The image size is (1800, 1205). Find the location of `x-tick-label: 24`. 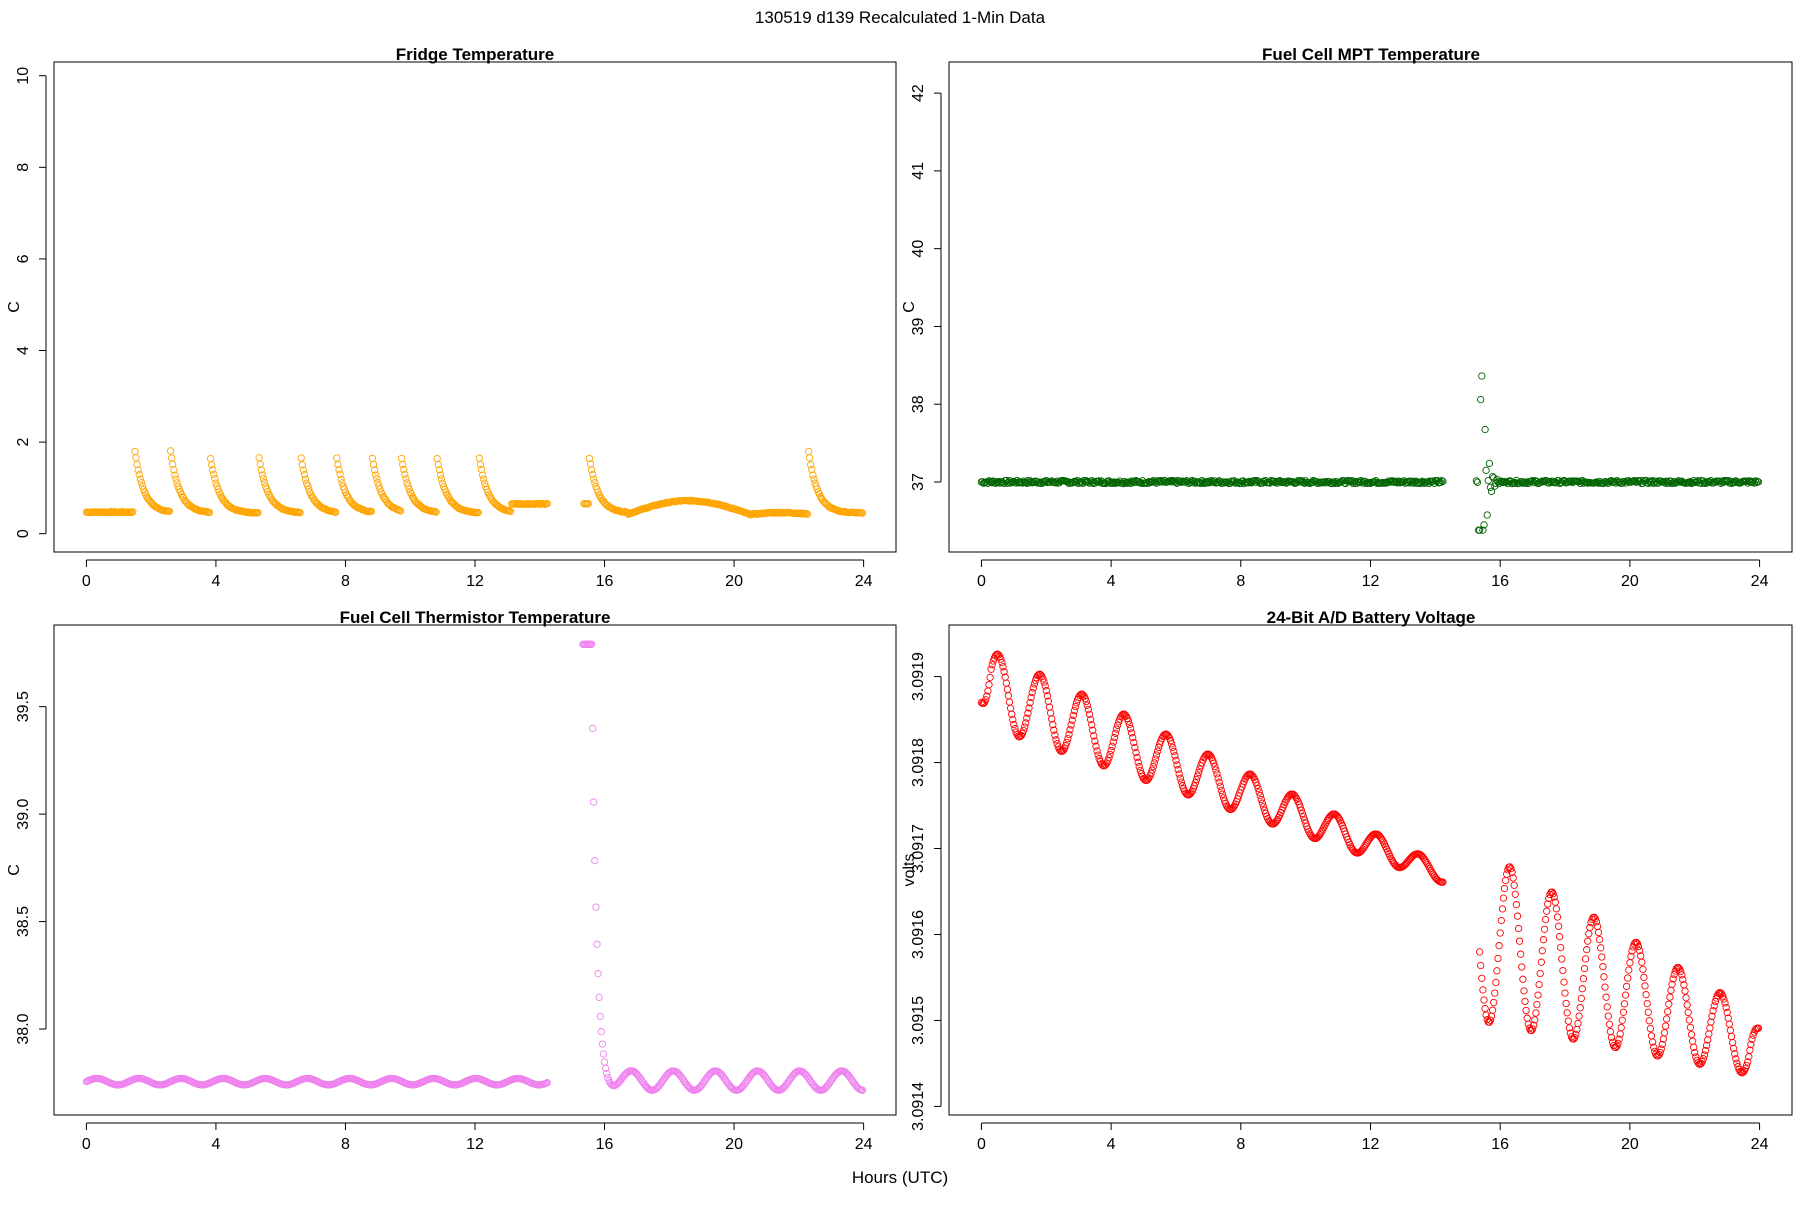

x-tick-label: 24 is located at coordinates (1760, 581).